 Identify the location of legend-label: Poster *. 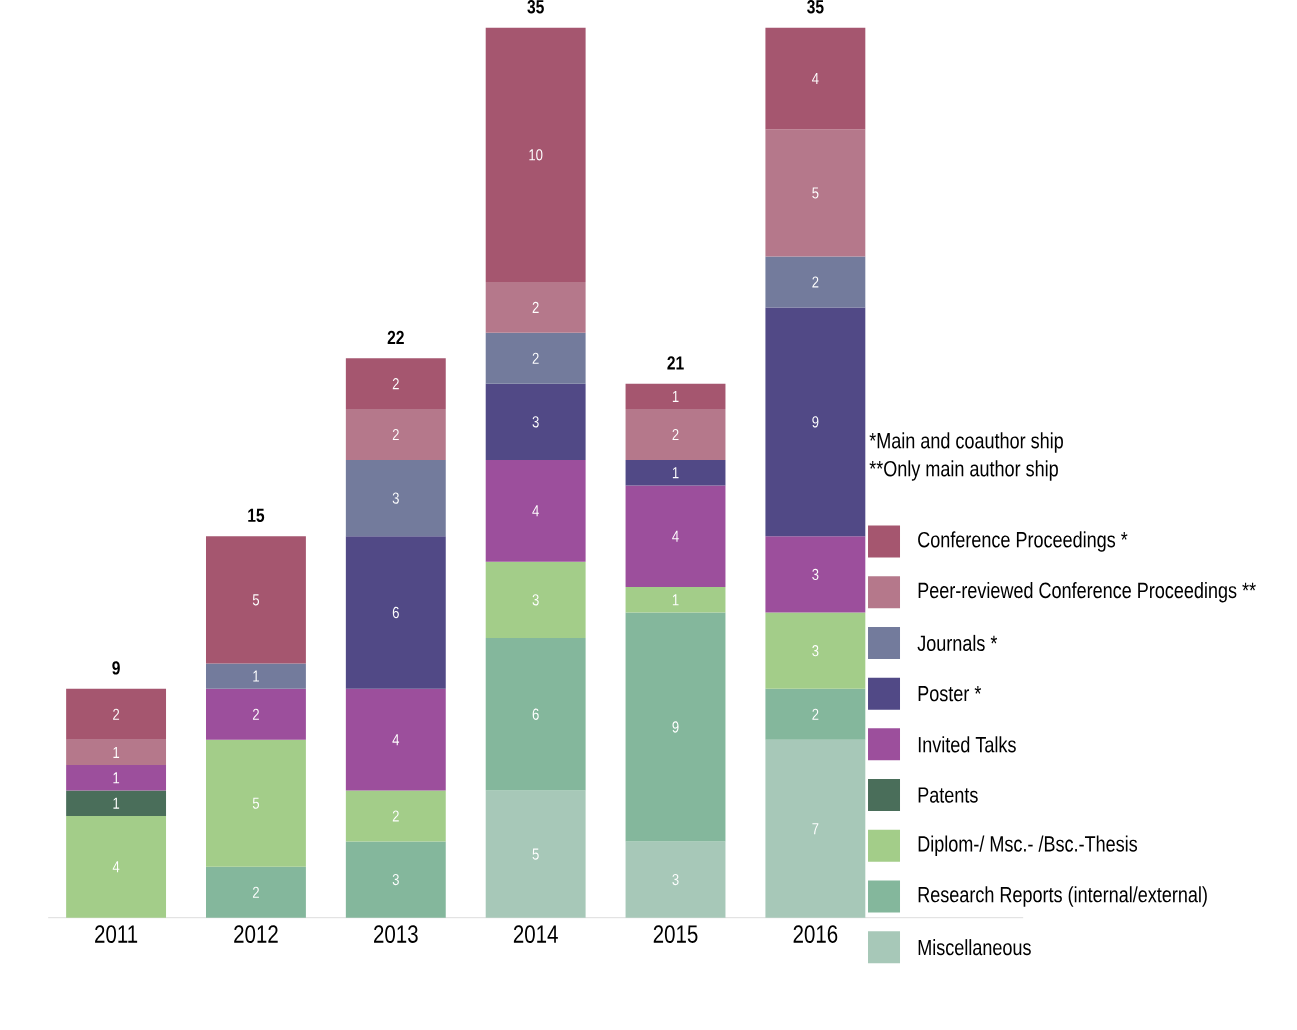
(950, 694).